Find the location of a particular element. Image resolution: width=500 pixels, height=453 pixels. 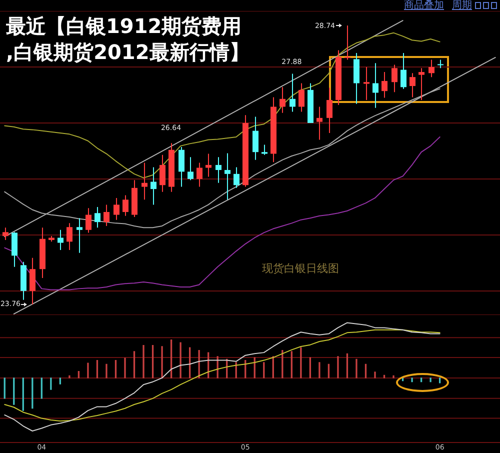

text: 最近【白银1912期货费用,白银期货2012最新行情】 is located at coordinates (128, 39).